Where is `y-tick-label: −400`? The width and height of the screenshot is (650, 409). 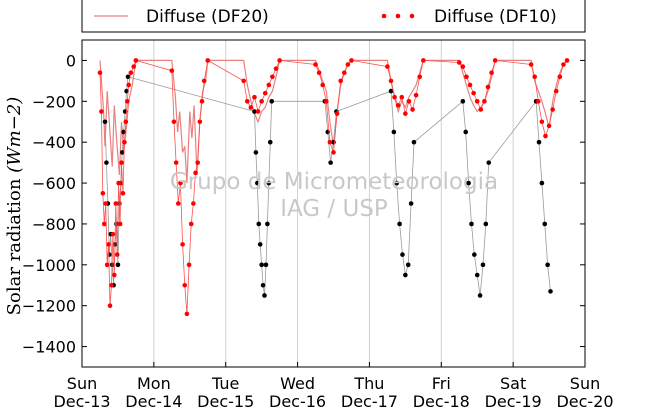 y-tick-label: −400 is located at coordinates (54, 142).